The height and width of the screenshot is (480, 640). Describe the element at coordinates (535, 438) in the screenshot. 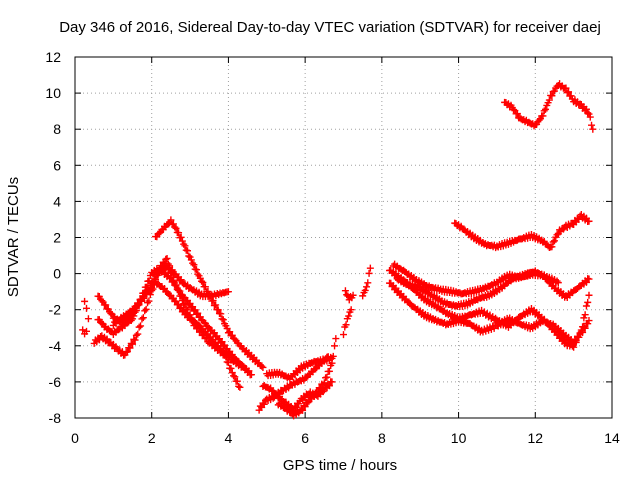

I see `x-tick-label: 12` at that location.